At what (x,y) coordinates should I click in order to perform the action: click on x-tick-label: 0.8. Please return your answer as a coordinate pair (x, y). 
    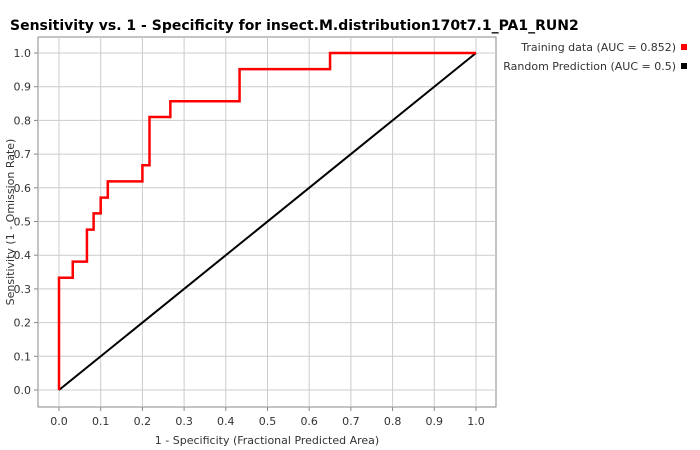
    Looking at the image, I should click on (393, 421).